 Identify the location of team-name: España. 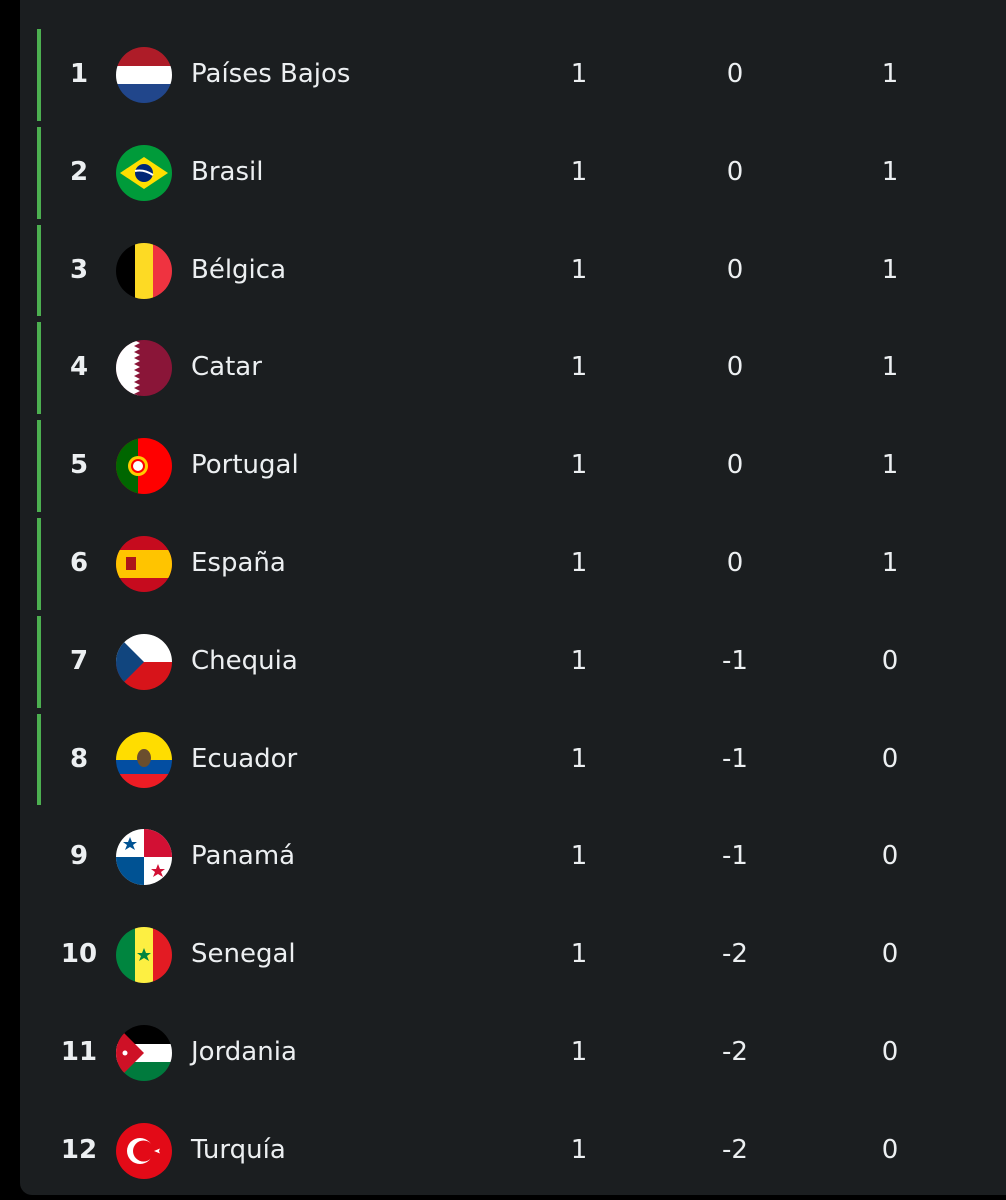
(238, 563).